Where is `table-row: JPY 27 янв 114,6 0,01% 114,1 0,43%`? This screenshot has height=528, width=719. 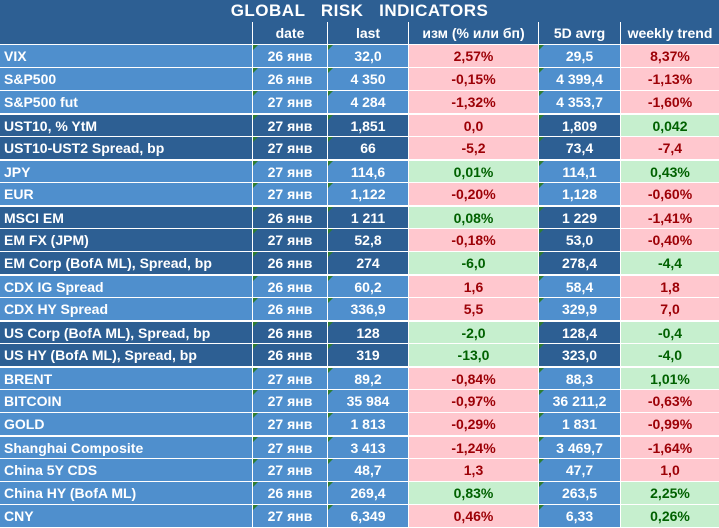
table-row: JPY 27 янв 114,6 0,01% 114,1 0,43% is located at coordinates (359, 171).